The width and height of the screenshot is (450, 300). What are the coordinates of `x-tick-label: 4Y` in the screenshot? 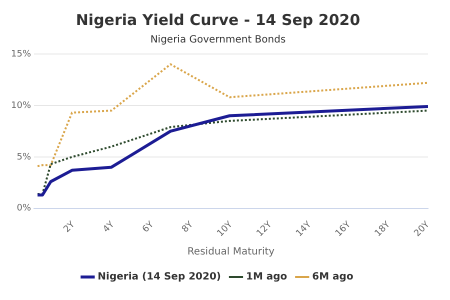 It's located at (109, 227).